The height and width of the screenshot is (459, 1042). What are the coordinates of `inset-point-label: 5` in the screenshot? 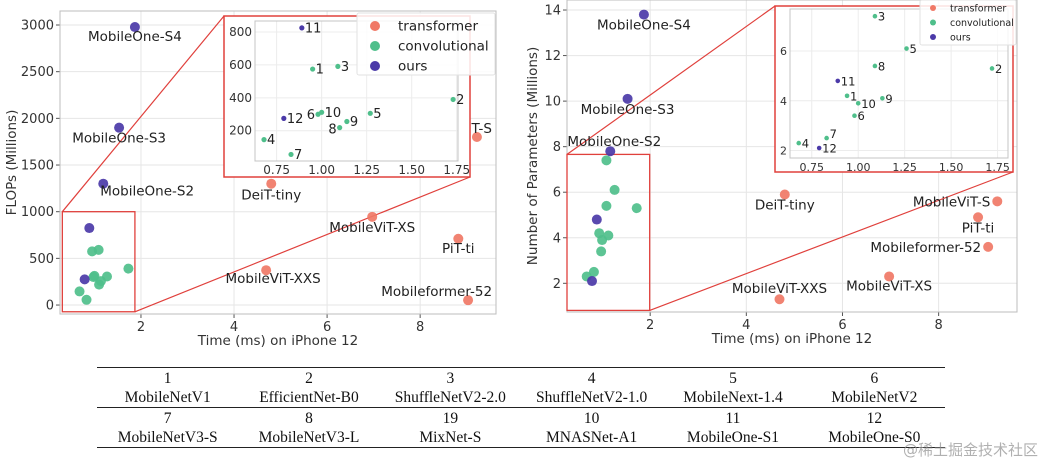 It's located at (377, 114).